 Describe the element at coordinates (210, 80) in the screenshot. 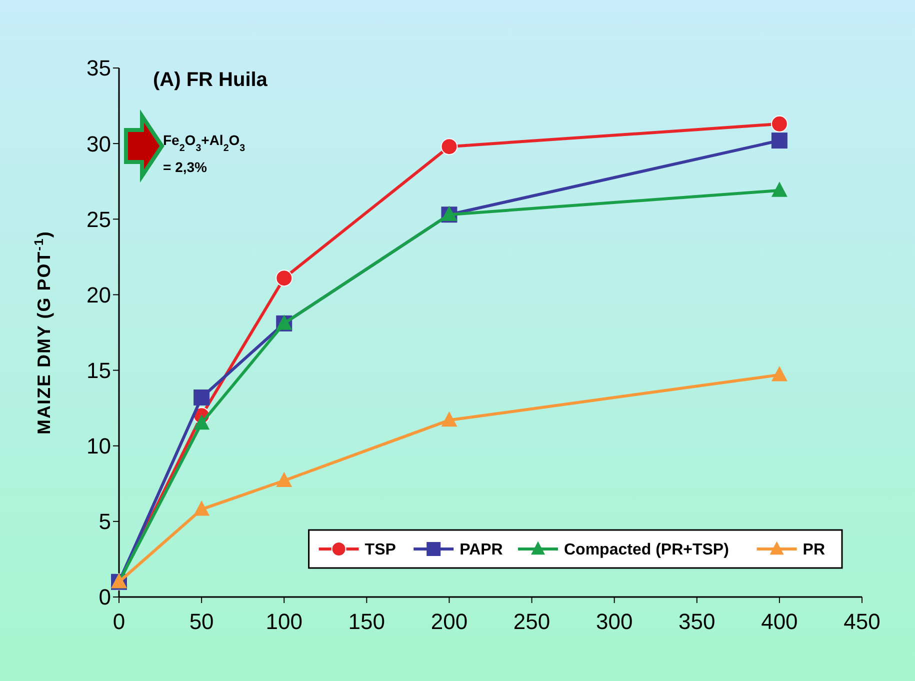

I see `annotation: (A) FR Huila` at that location.